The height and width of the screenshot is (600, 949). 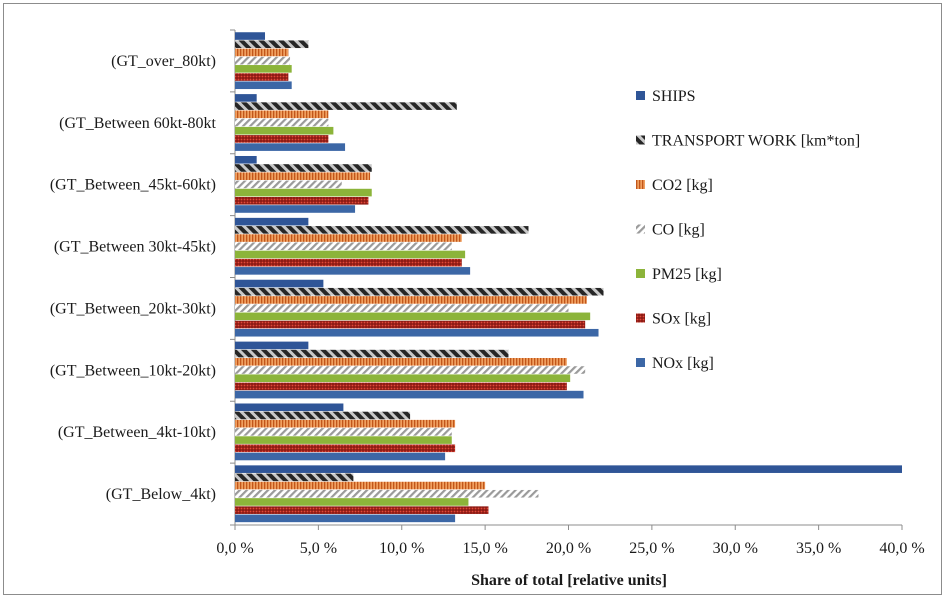 I want to click on x-axis-title: Share of total [relative units], so click(x=569, y=580).